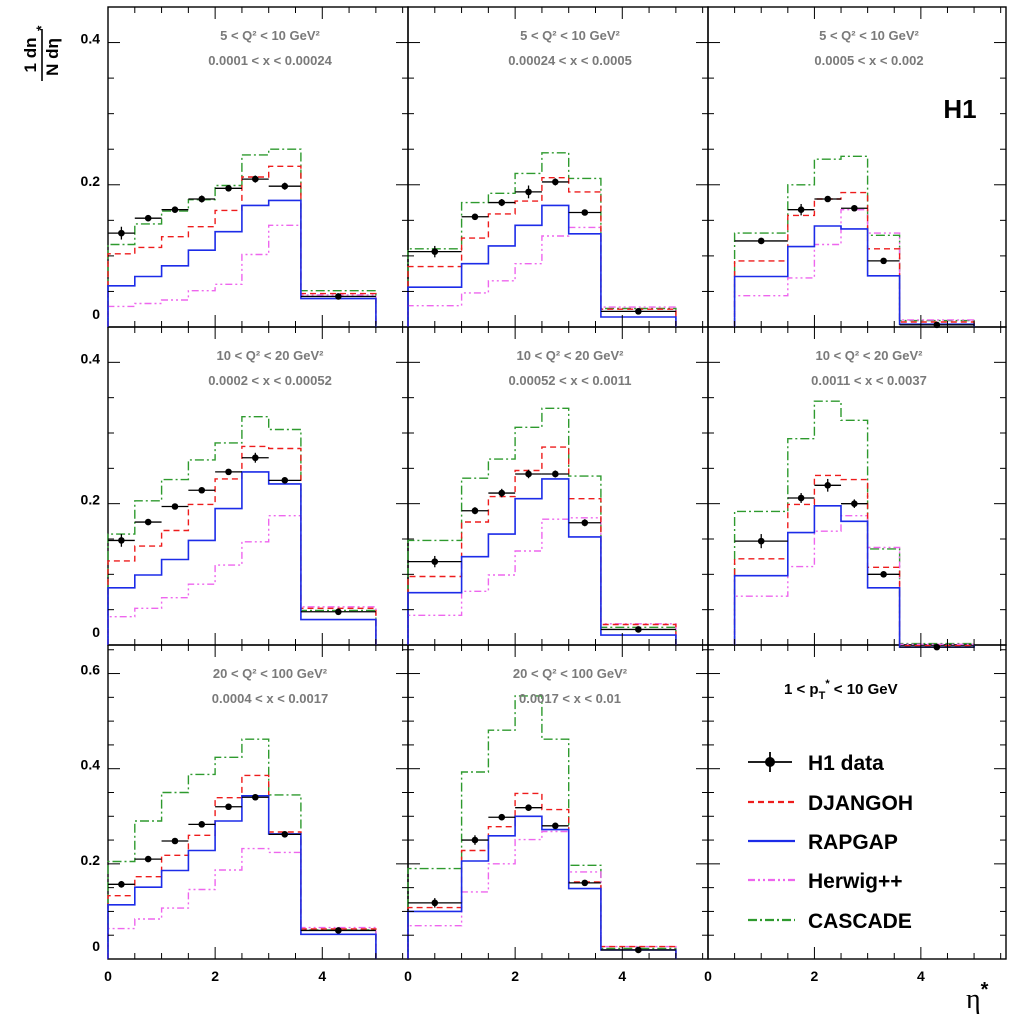 Image resolution: width=1022 pixels, height=1017 pixels. I want to click on logo: H1, so click(959, 109).